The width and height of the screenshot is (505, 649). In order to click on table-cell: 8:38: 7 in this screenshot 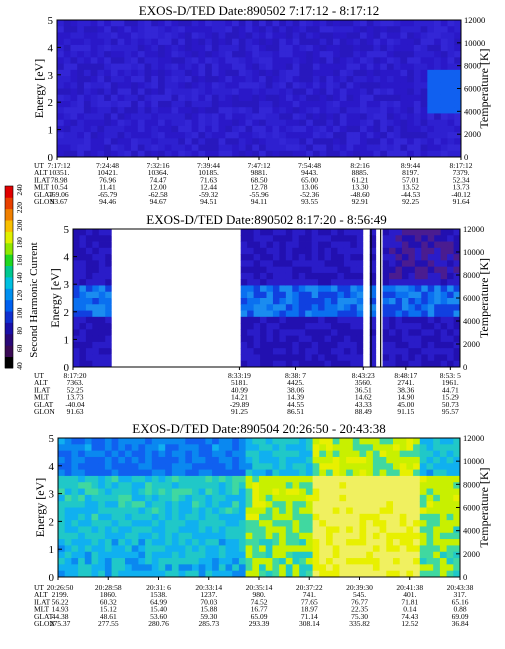, I will do `click(295, 375)`.